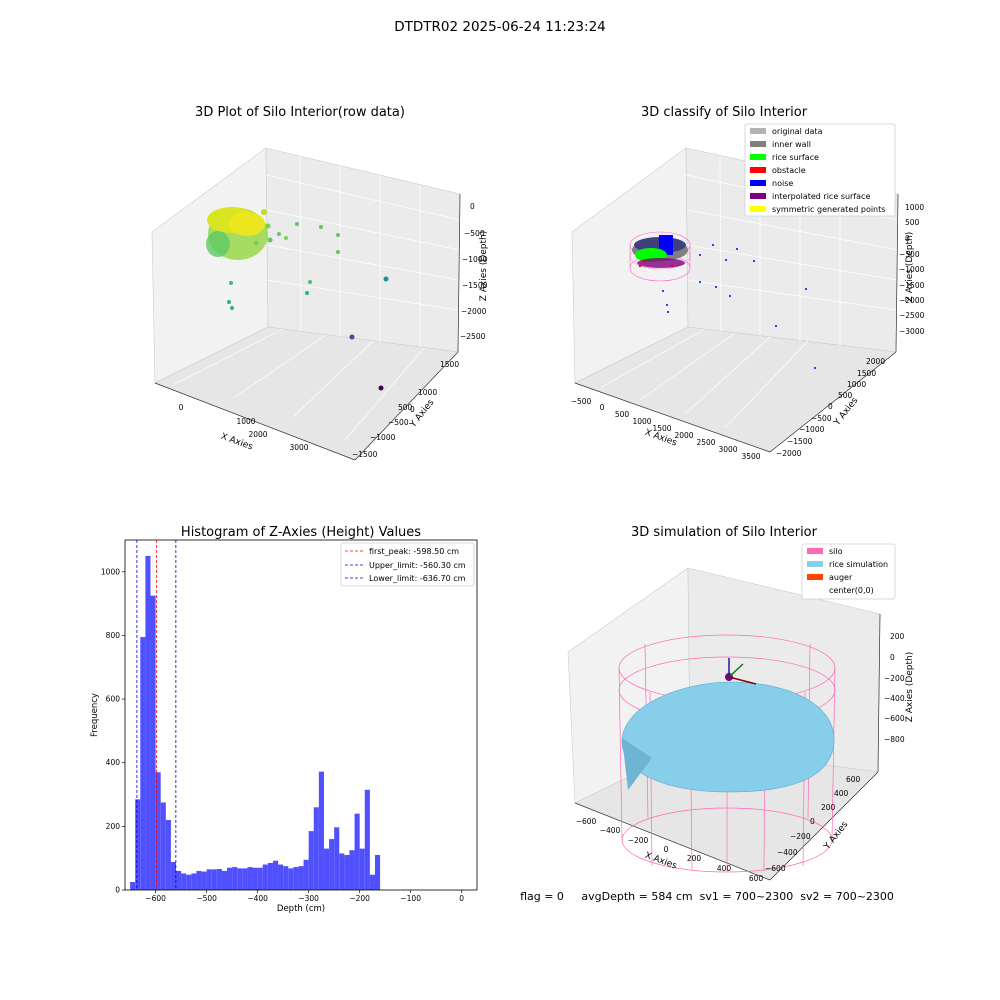 The width and height of the screenshot is (1000, 1000). Describe the element at coordinates (815, 564) in the screenshot. I see `legend-swatch-rice` at that location.